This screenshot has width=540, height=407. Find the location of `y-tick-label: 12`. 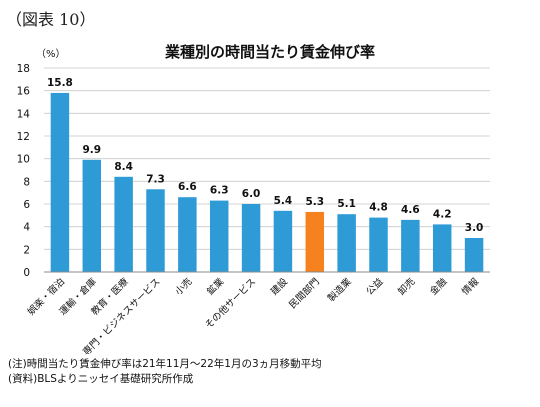

y-tick-label: 12 is located at coordinates (23, 137).